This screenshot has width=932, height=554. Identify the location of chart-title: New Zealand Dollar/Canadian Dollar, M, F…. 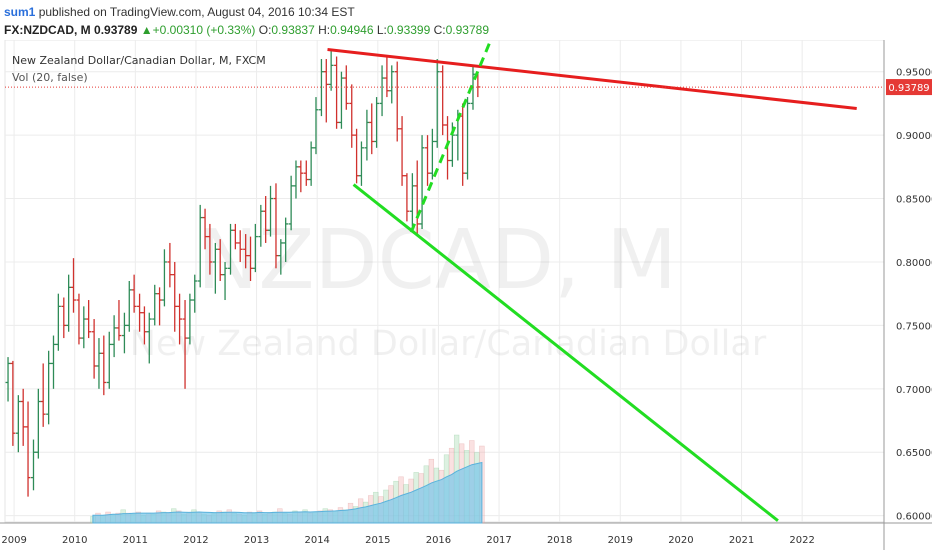
(139, 60).